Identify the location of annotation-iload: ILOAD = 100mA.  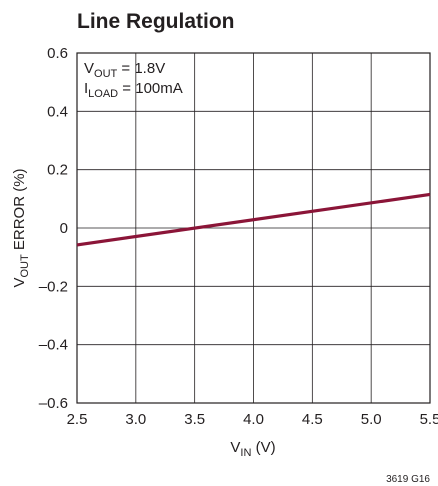
(133, 90).